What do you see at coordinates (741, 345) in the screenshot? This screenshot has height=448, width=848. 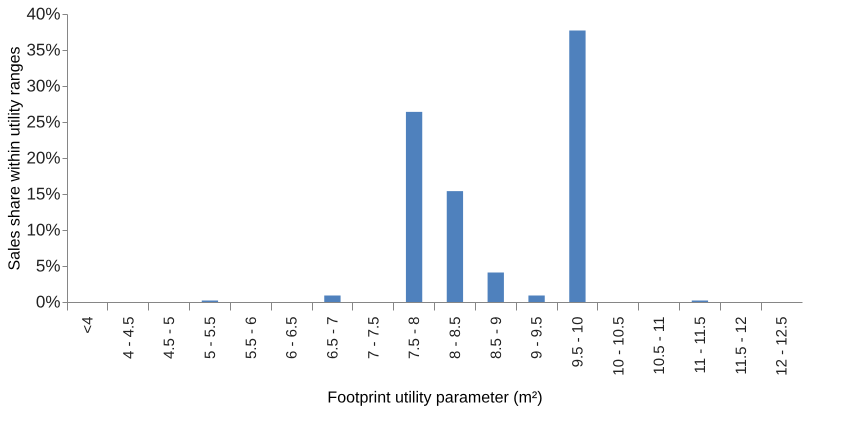 I see `x-tick-label: 11.5 - 12` at bounding box center [741, 345].